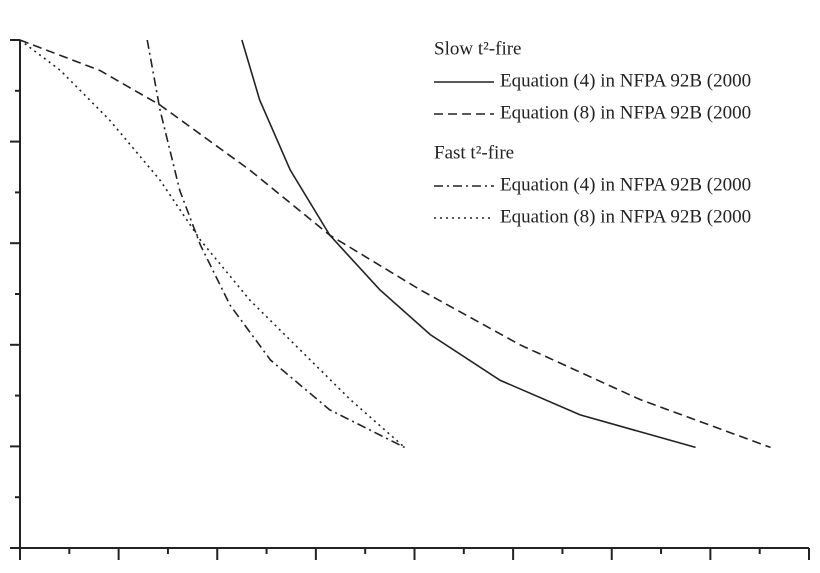  What do you see at coordinates (478, 48) in the screenshot?
I see `legend-title: Slow t²-fire` at bounding box center [478, 48].